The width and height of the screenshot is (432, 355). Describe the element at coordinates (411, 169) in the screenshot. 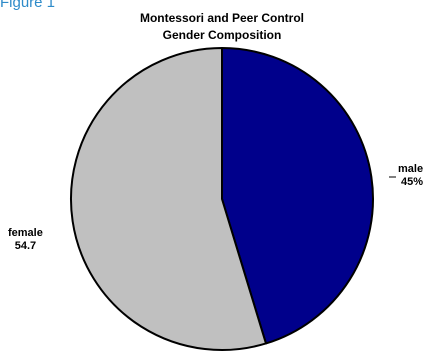

I see `slice-label-male-name: male` at that location.